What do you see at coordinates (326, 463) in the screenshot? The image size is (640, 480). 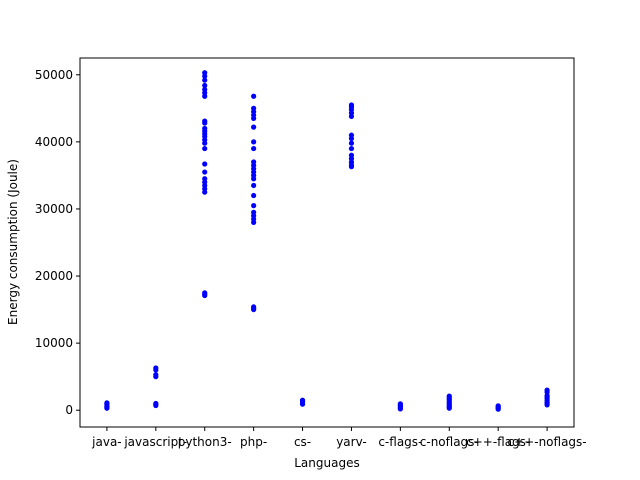 I see `x-axis-label: Languages` at bounding box center [326, 463].